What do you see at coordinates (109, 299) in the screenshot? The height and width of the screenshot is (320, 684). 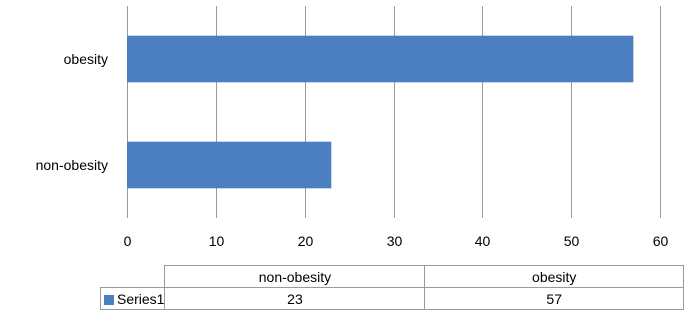 I see `legend-key-swatch` at bounding box center [109, 299].